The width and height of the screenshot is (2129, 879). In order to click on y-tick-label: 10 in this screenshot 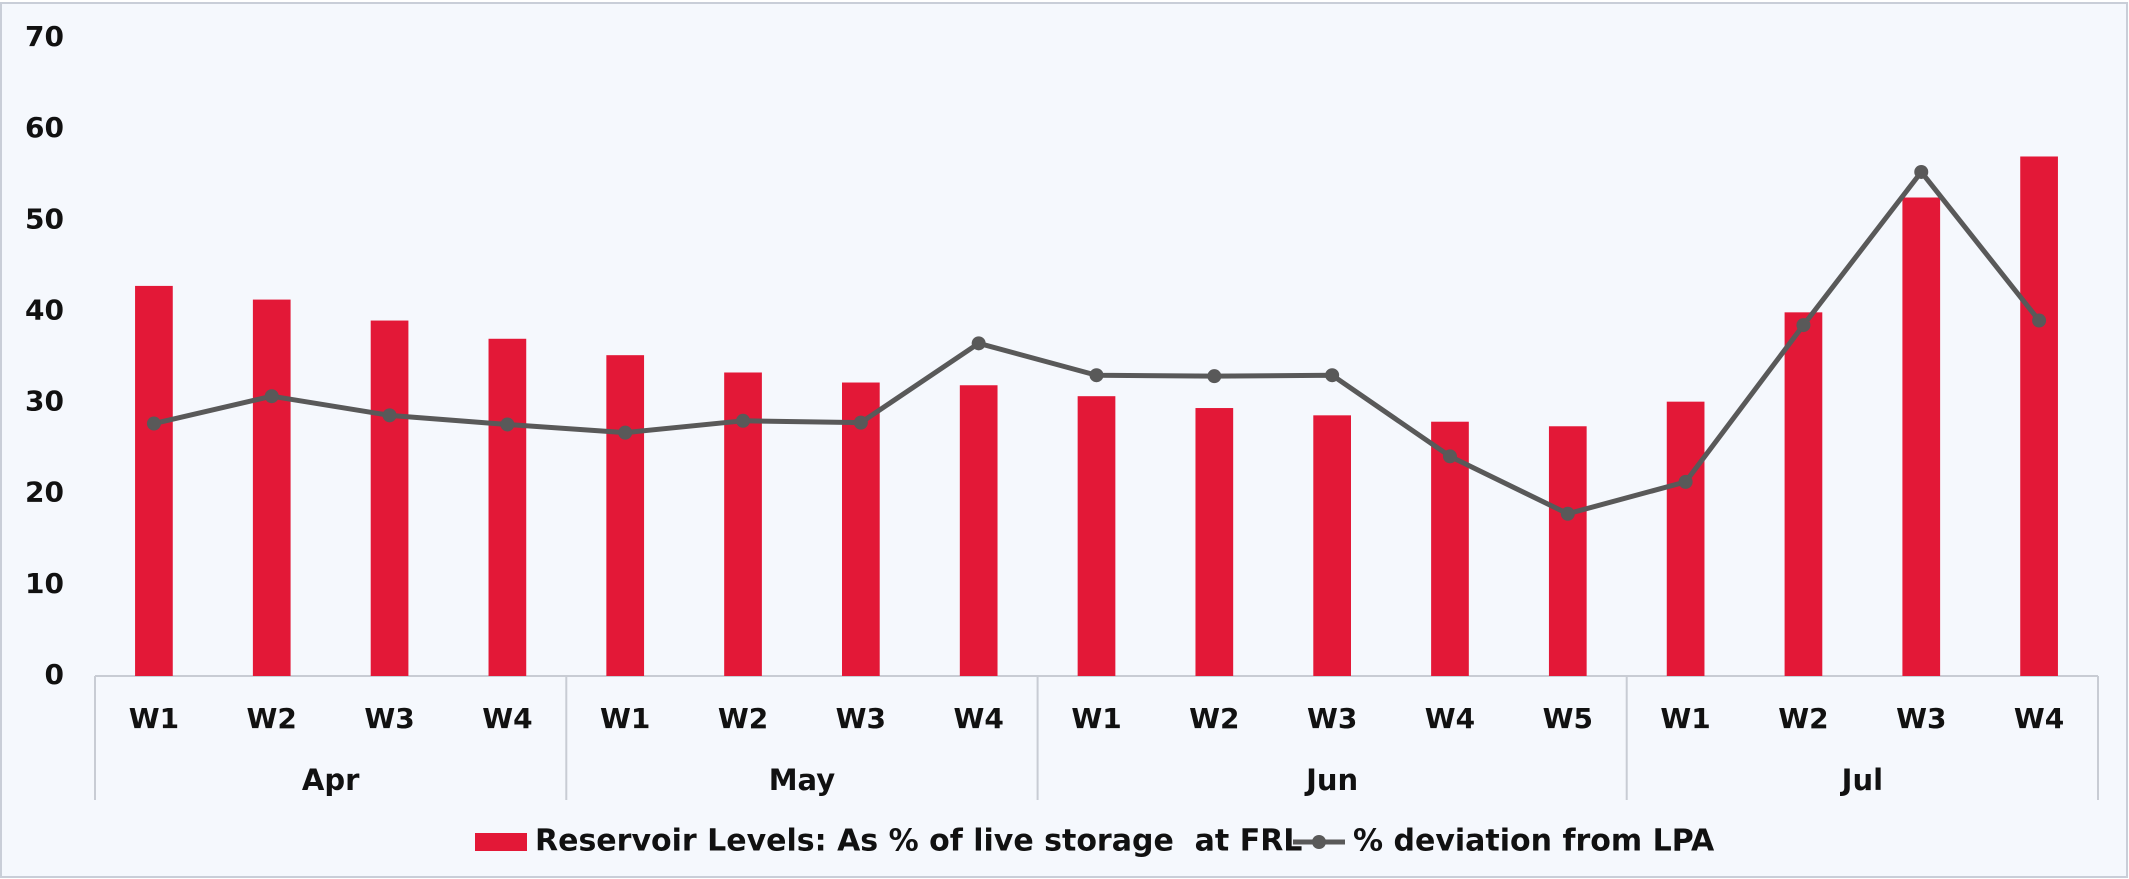, I will do `click(44, 583)`.